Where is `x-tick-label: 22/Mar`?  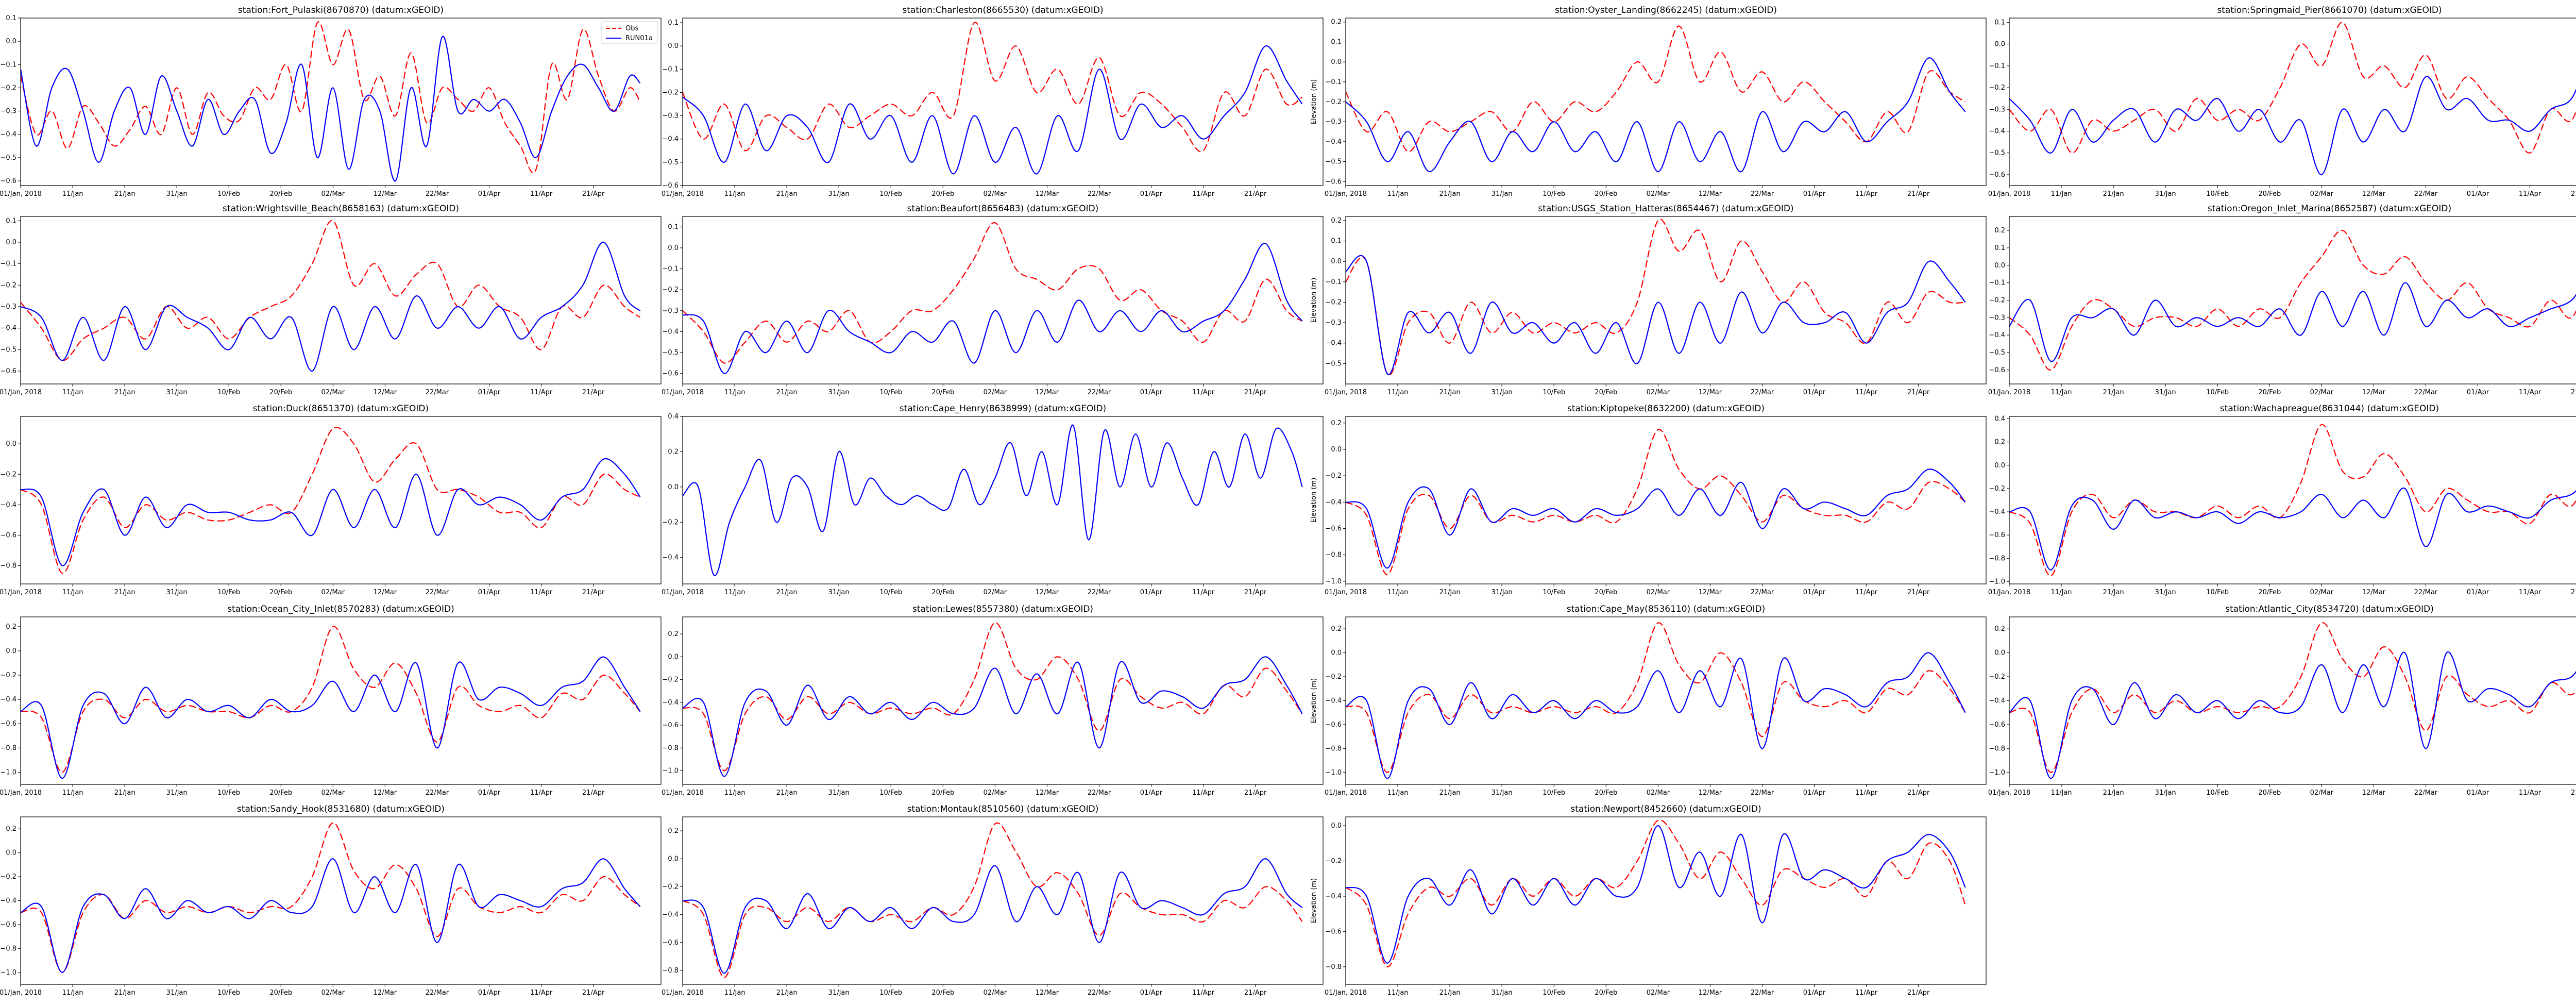
x-tick-label: 22/Mar is located at coordinates (1100, 392).